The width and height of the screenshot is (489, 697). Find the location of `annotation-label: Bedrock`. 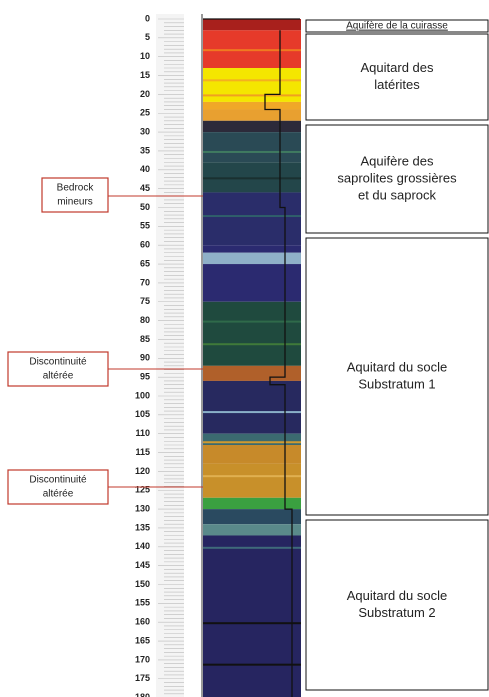

annotation-label: Bedrock is located at coordinates (76, 188).